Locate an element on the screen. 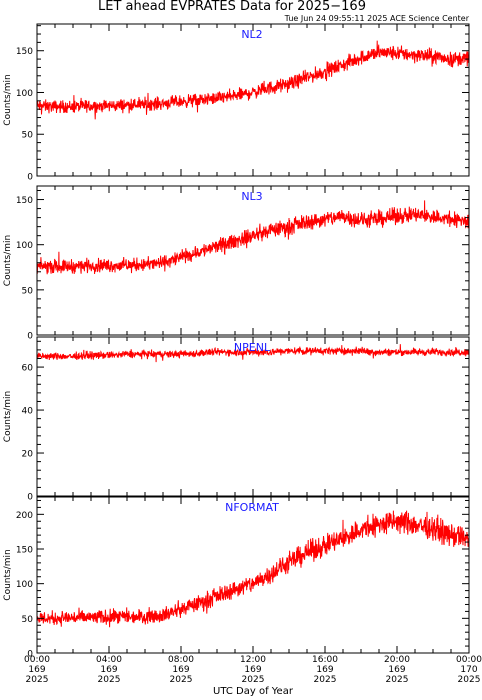 Image resolution: width=482 pixels, height=700 pixels. y-tick-label: 200 is located at coordinates (24, 516).